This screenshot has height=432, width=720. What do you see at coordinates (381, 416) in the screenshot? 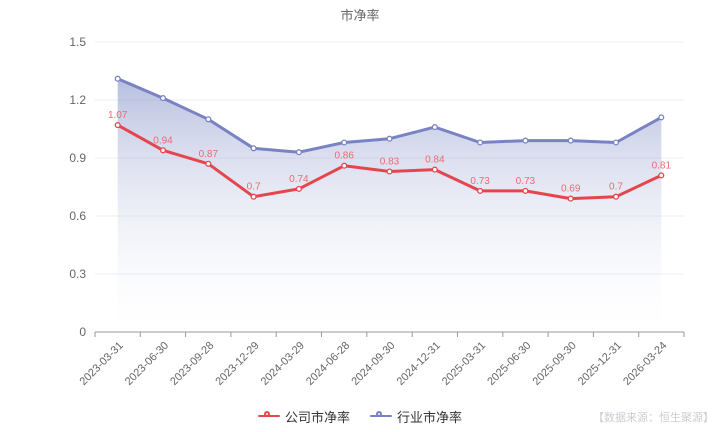
I see `industry-series-marker-icon` at bounding box center [381, 416].